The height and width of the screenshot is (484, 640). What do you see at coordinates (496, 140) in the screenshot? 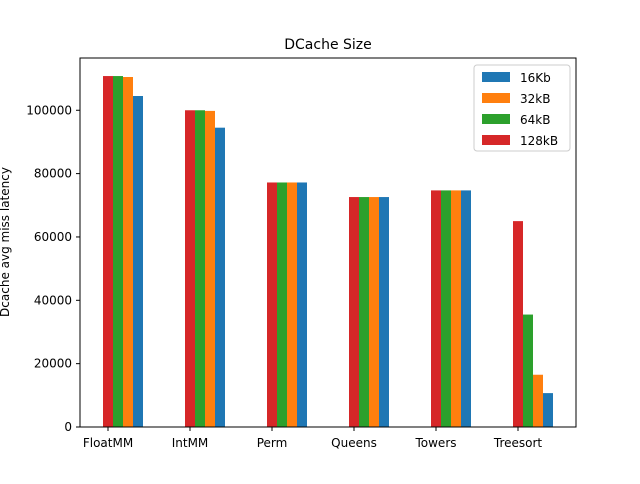
I see `legend-swatch-128kb` at bounding box center [496, 140].